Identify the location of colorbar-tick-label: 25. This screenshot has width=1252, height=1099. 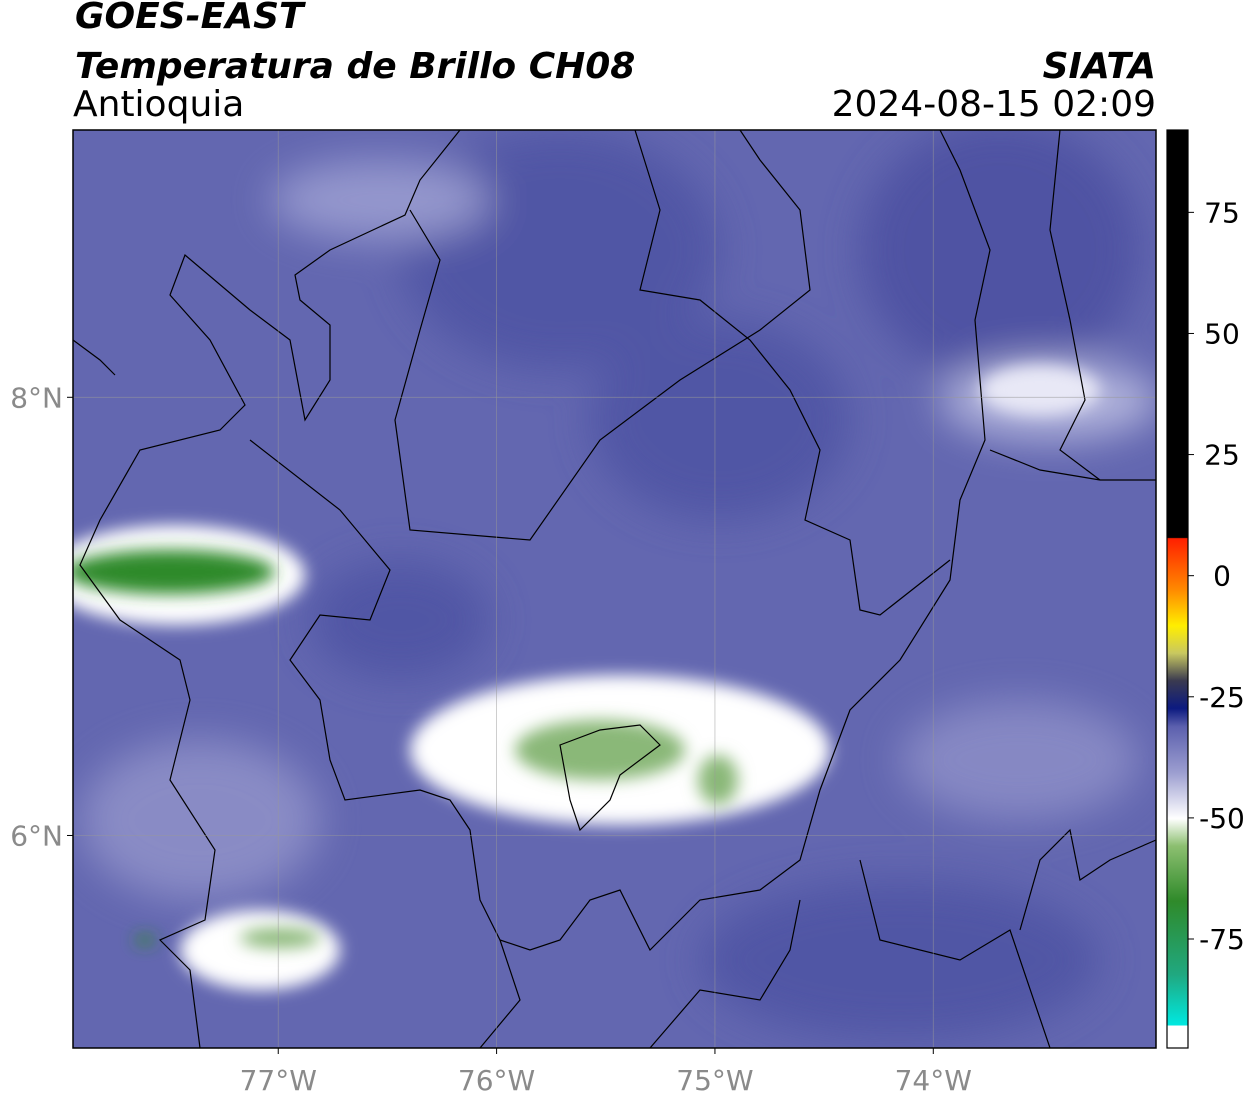
(1222, 455).